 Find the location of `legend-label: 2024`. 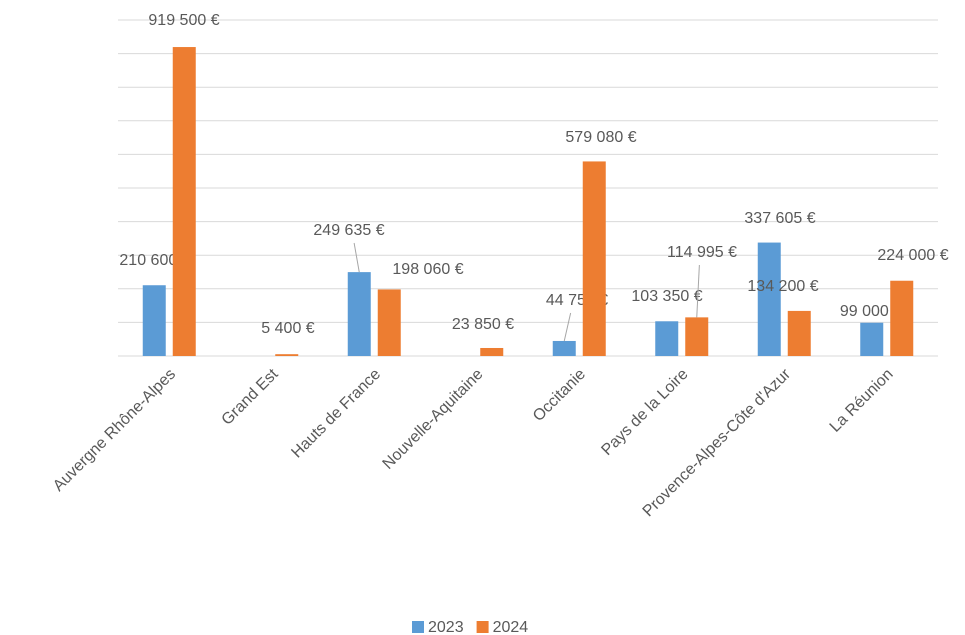

legend-label: 2024 is located at coordinates (511, 627).